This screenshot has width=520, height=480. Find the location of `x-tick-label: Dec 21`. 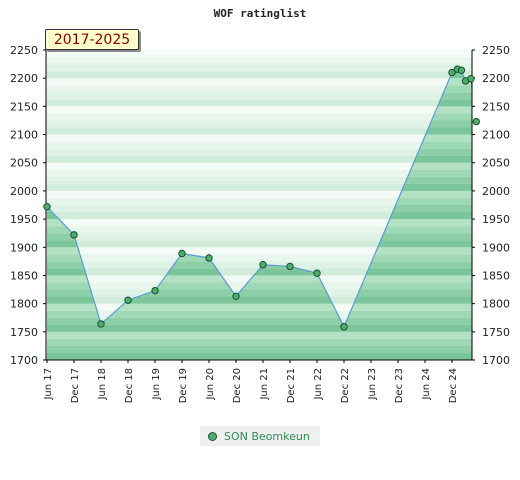

x-tick-label: Dec 21 is located at coordinates (291, 385).